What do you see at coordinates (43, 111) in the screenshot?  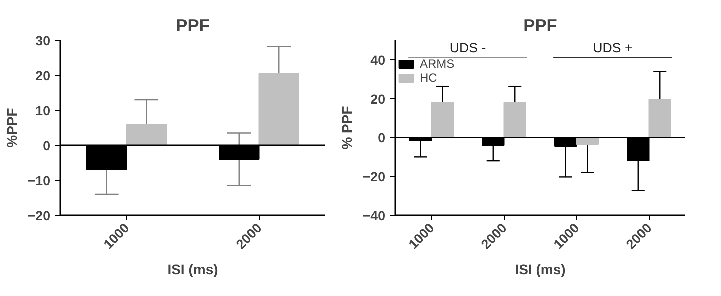 I see `y-tick-label: 10` at bounding box center [43, 111].